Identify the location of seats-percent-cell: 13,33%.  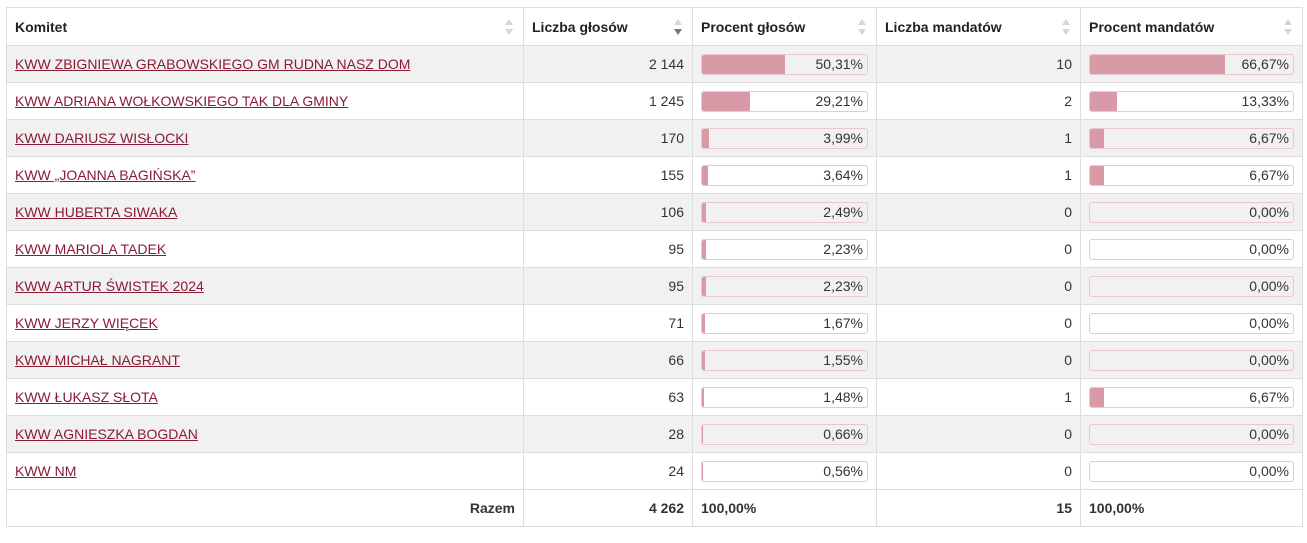
(1191, 101).